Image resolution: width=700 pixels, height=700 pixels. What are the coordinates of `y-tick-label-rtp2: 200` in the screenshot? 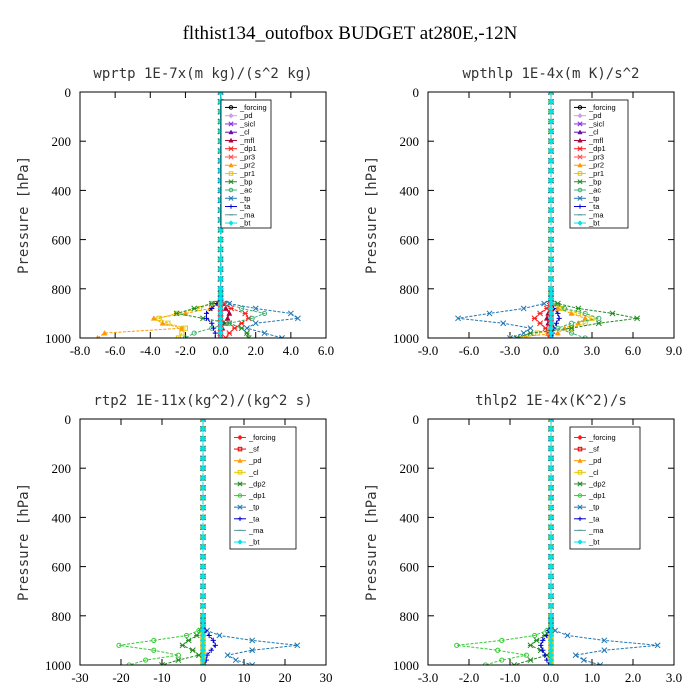 It's located at (62, 468).